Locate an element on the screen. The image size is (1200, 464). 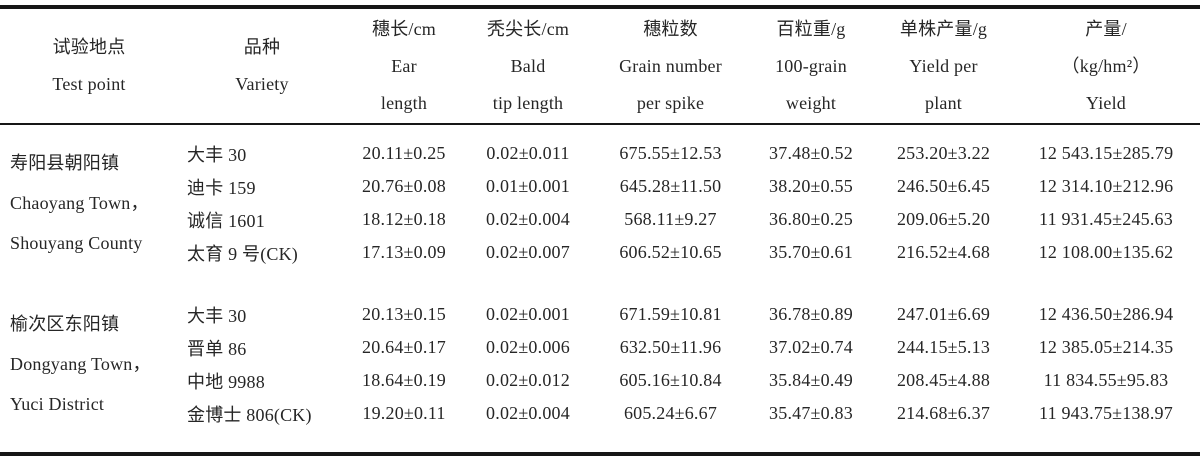
cell-ear-length: 18.12±0.18 is located at coordinates (404, 219).